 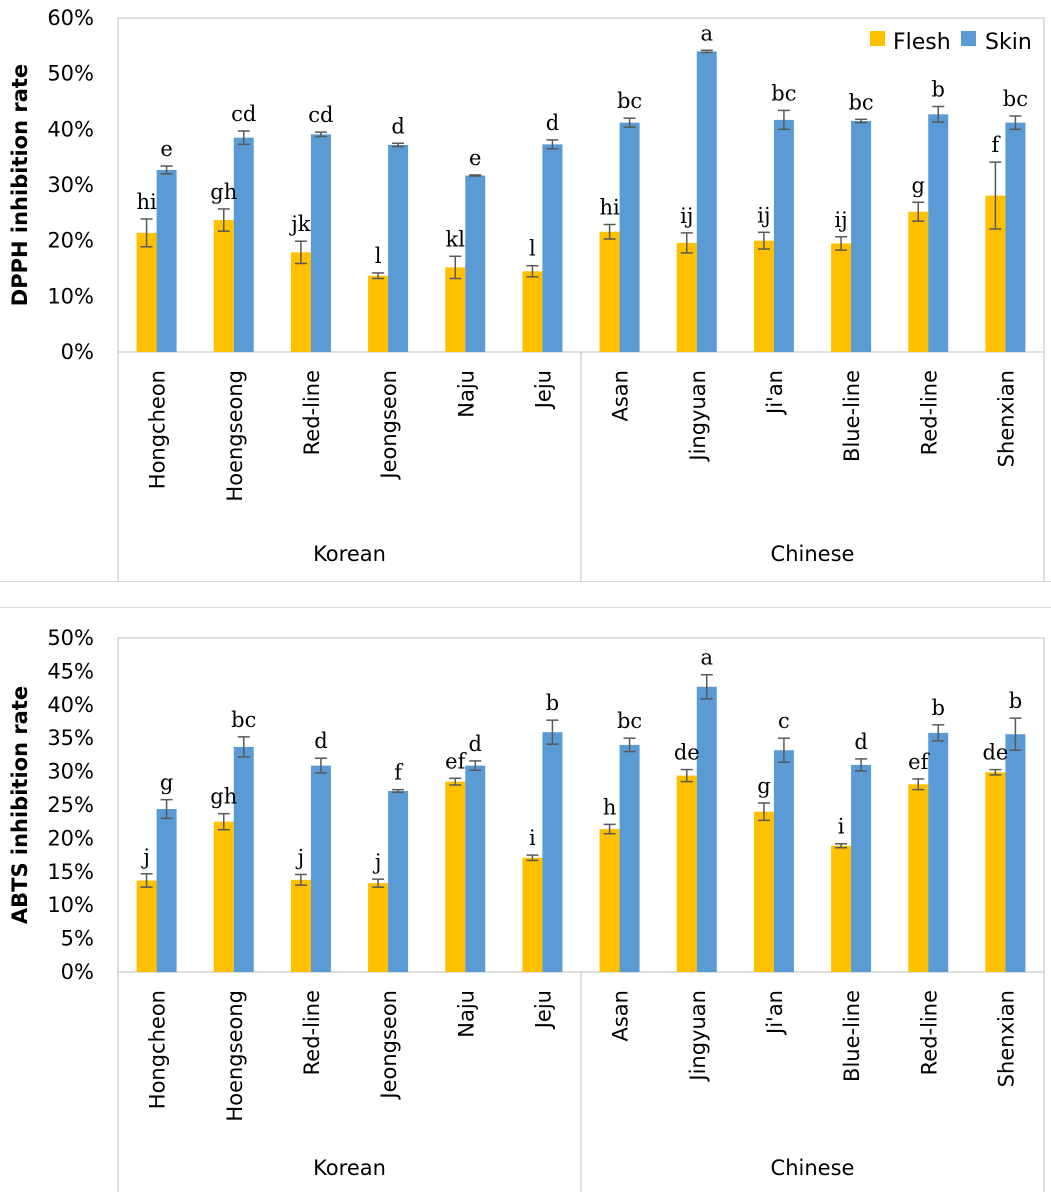 What do you see at coordinates (922, 42) in the screenshot?
I see `legend-label-flesh: Flesh` at bounding box center [922, 42].